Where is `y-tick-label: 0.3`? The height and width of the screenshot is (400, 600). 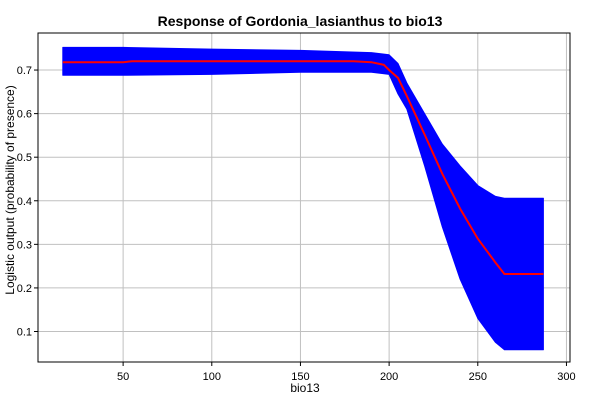
y-tick-label: 0.3 is located at coordinates (24, 245).